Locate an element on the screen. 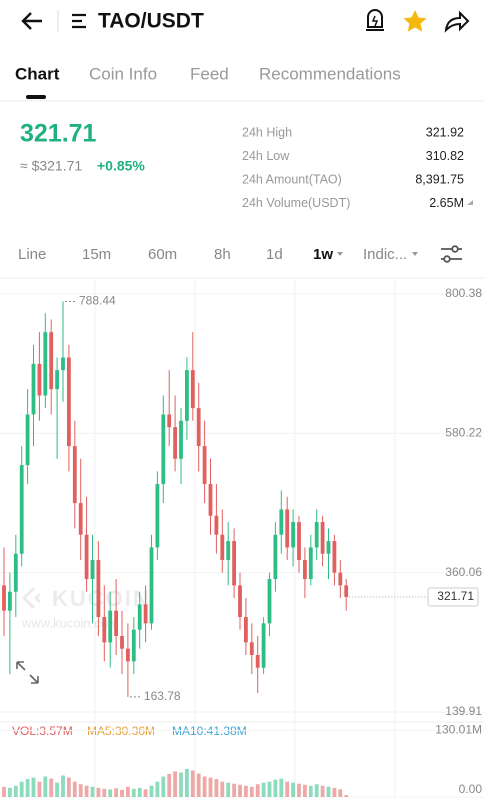 The height and width of the screenshot is (800, 484). pair-title: TAO/USDT is located at coordinates (151, 21).